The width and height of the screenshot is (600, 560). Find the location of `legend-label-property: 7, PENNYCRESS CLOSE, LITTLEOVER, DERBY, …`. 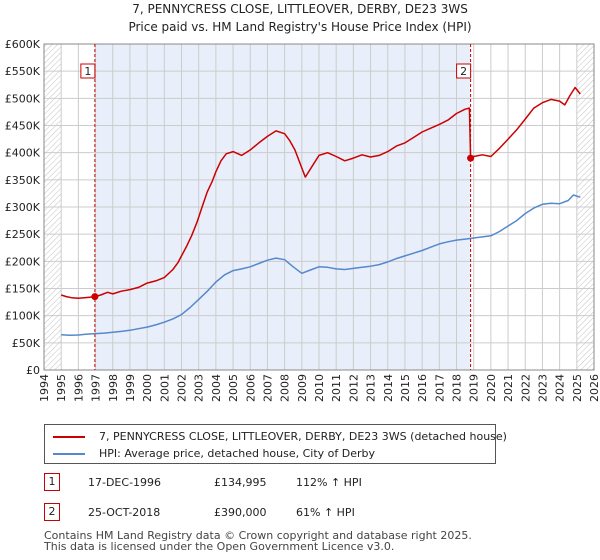

legend-label-property: 7, PENNYCRESS CLOSE, LITTLEOVER, DERBY, … is located at coordinates (303, 436).